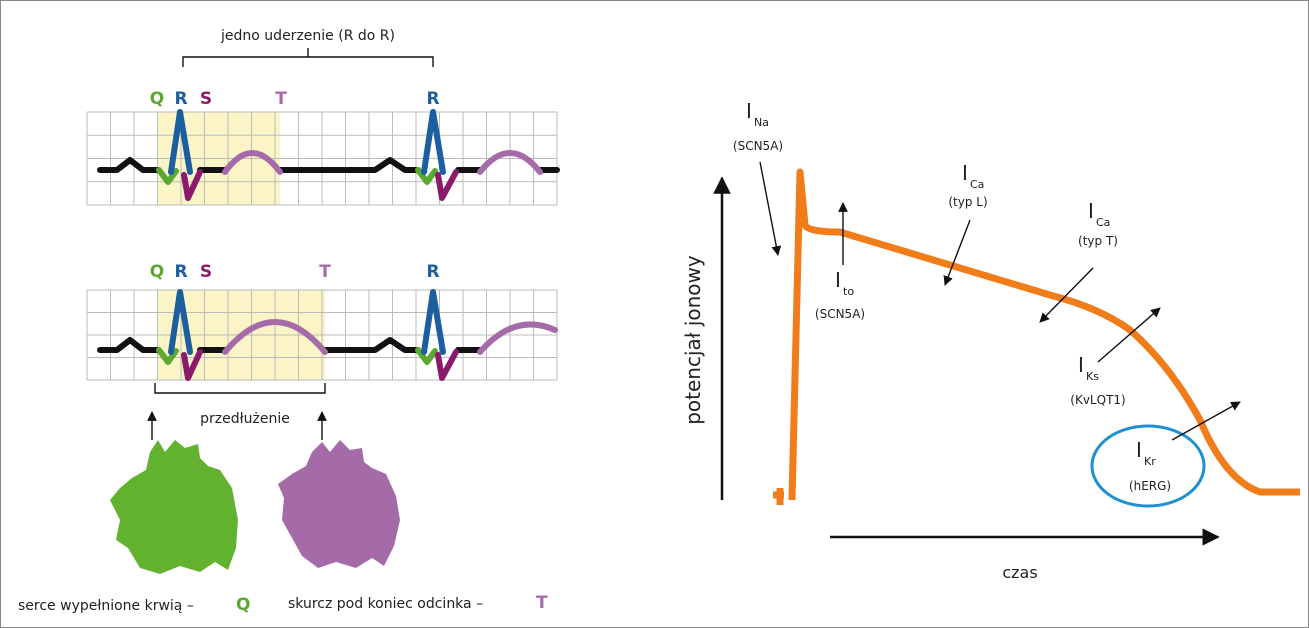 Image resolution: width=1309 pixels, height=628 pixels. What do you see at coordinates (1098, 241) in the screenshot?
I see `current-gene: (typ T)` at bounding box center [1098, 241].